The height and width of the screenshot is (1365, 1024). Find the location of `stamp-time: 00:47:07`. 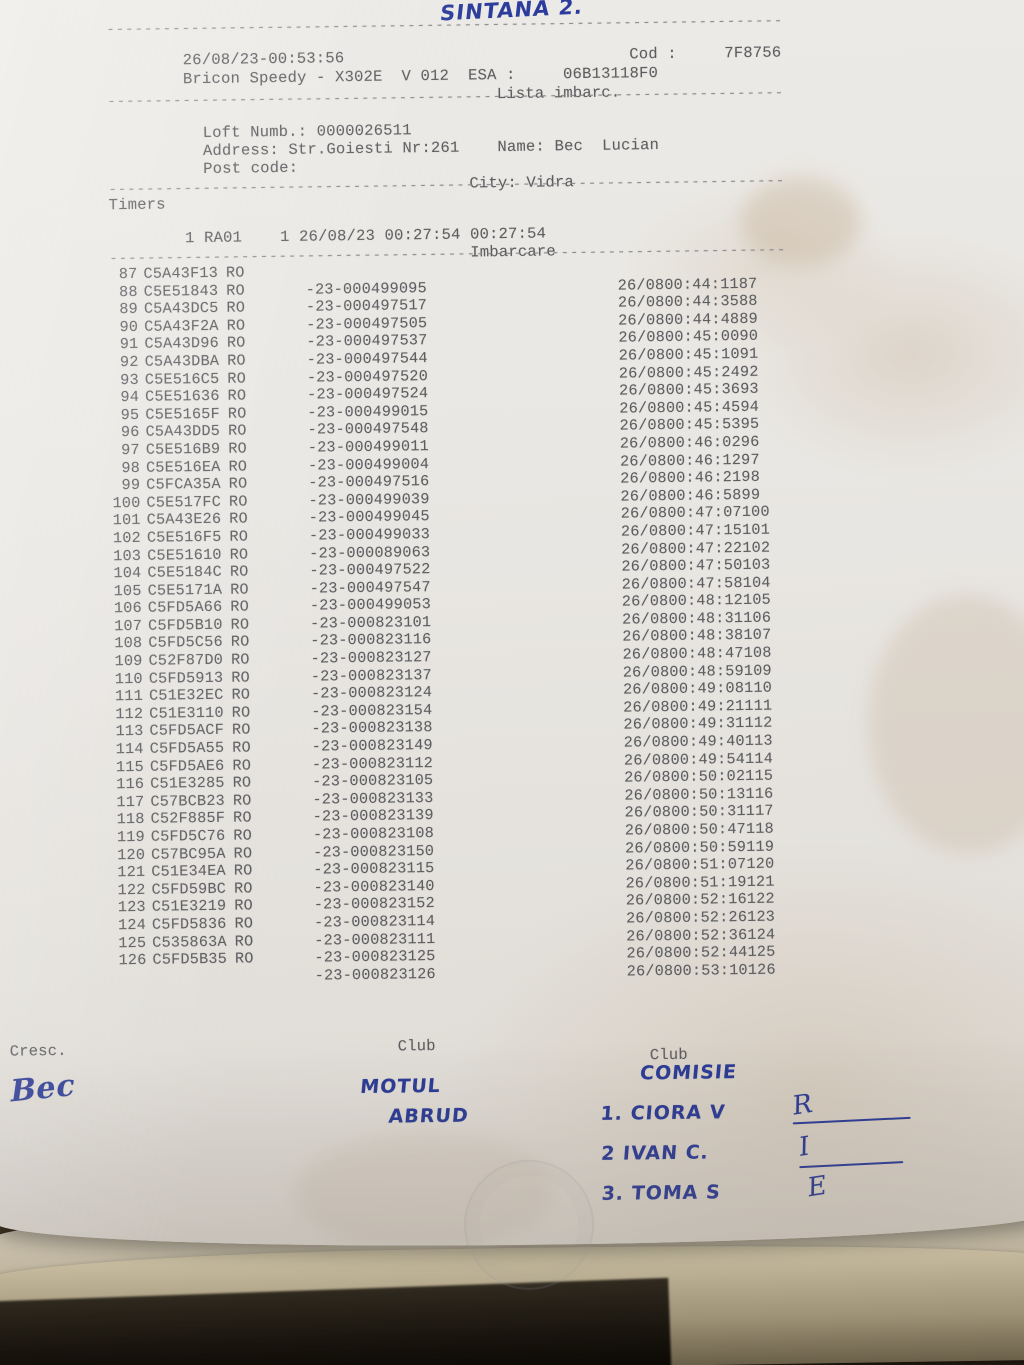

stamp-time: 00:47:07 is located at coordinates (704, 513).